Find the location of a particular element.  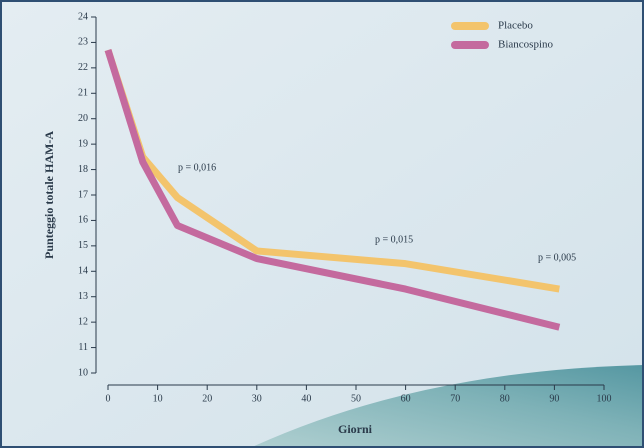

x-tick-label: 30 is located at coordinates (257, 398).